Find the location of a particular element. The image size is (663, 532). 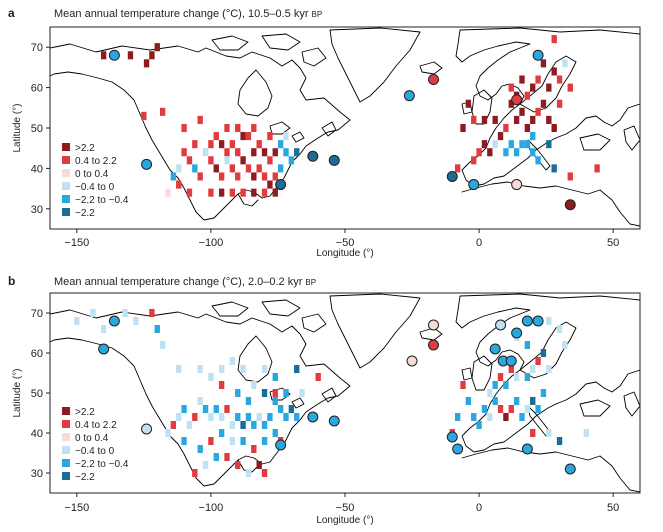

legend-label: 0.4 to 2.2 is located at coordinates (96, 425).